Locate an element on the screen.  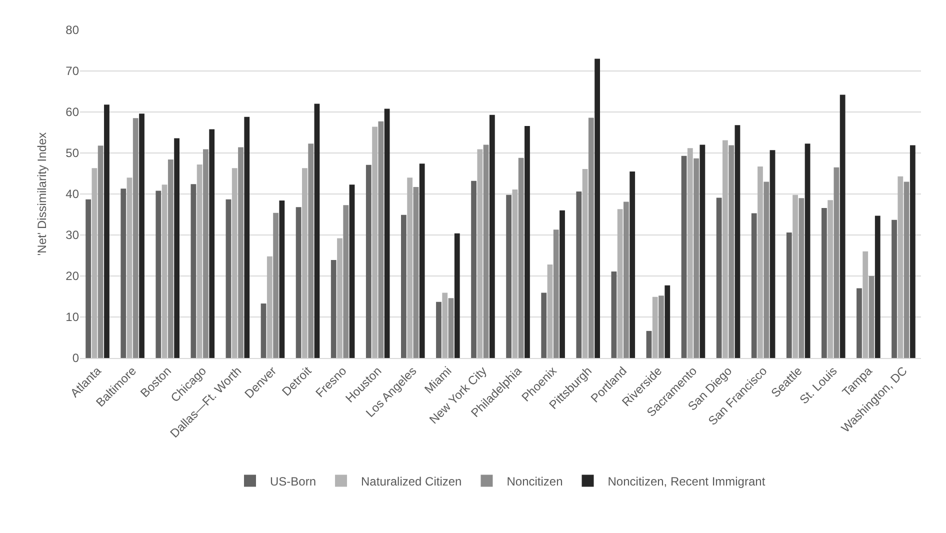
legend-label: US-Born is located at coordinates (293, 481).